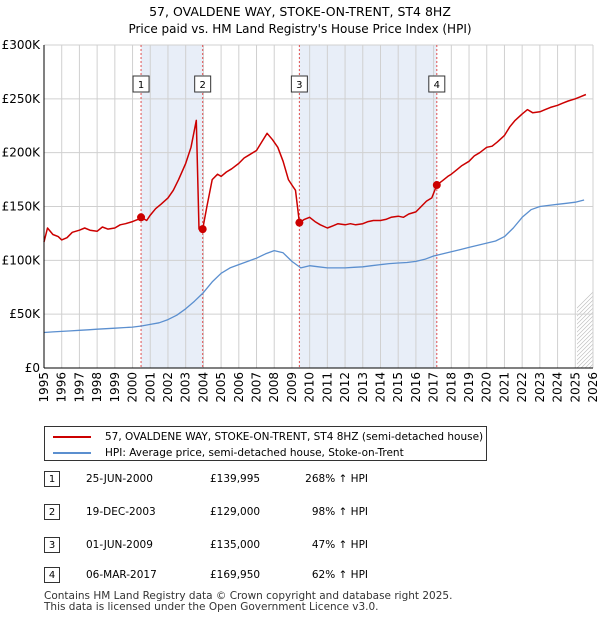  I want to click on x-tick-label: 2010, so click(310, 387).